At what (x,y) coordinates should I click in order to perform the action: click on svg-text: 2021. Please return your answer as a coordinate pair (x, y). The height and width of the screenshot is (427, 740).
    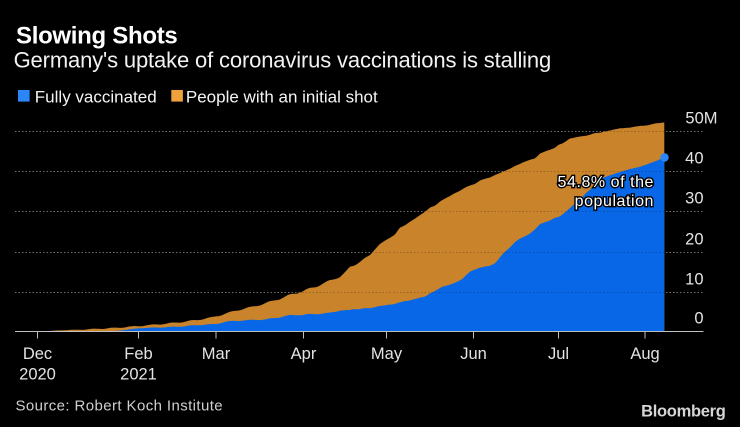
    Looking at the image, I should click on (138, 374).